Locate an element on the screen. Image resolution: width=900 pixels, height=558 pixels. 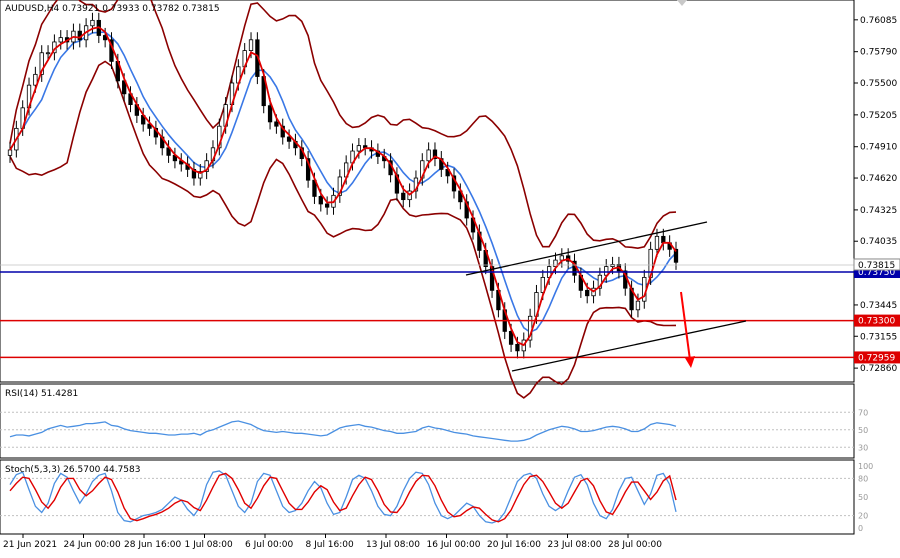
y-tick-label: 0.72860 is located at coordinates (878, 369).